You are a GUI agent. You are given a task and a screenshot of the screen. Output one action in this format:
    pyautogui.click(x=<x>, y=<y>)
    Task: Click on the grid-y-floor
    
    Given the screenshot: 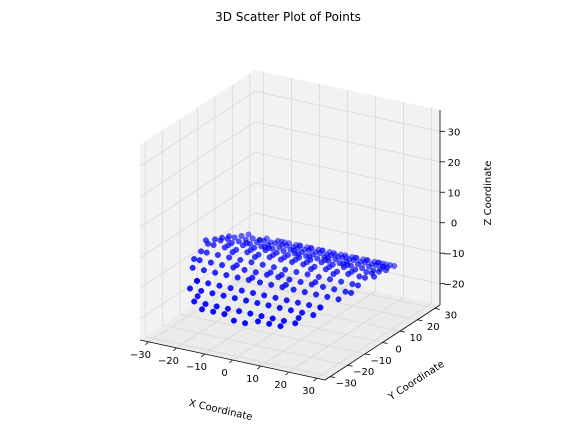 What is the action you would take?
    pyautogui.click(x=325, y=300)
    